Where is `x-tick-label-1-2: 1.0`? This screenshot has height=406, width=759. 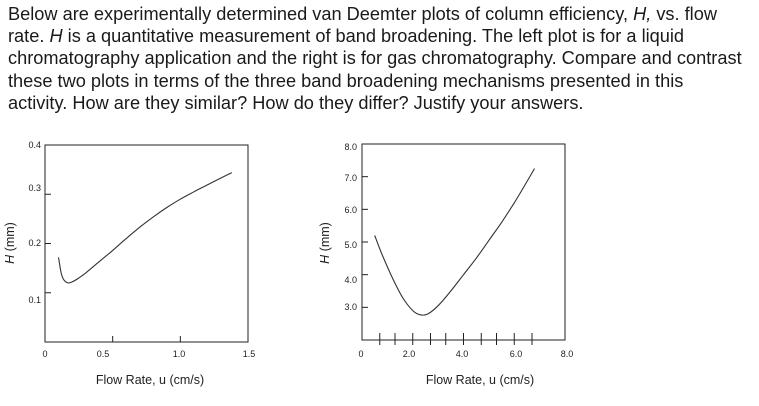
x-tick-label-1-2: 1.0 is located at coordinates (179, 354).